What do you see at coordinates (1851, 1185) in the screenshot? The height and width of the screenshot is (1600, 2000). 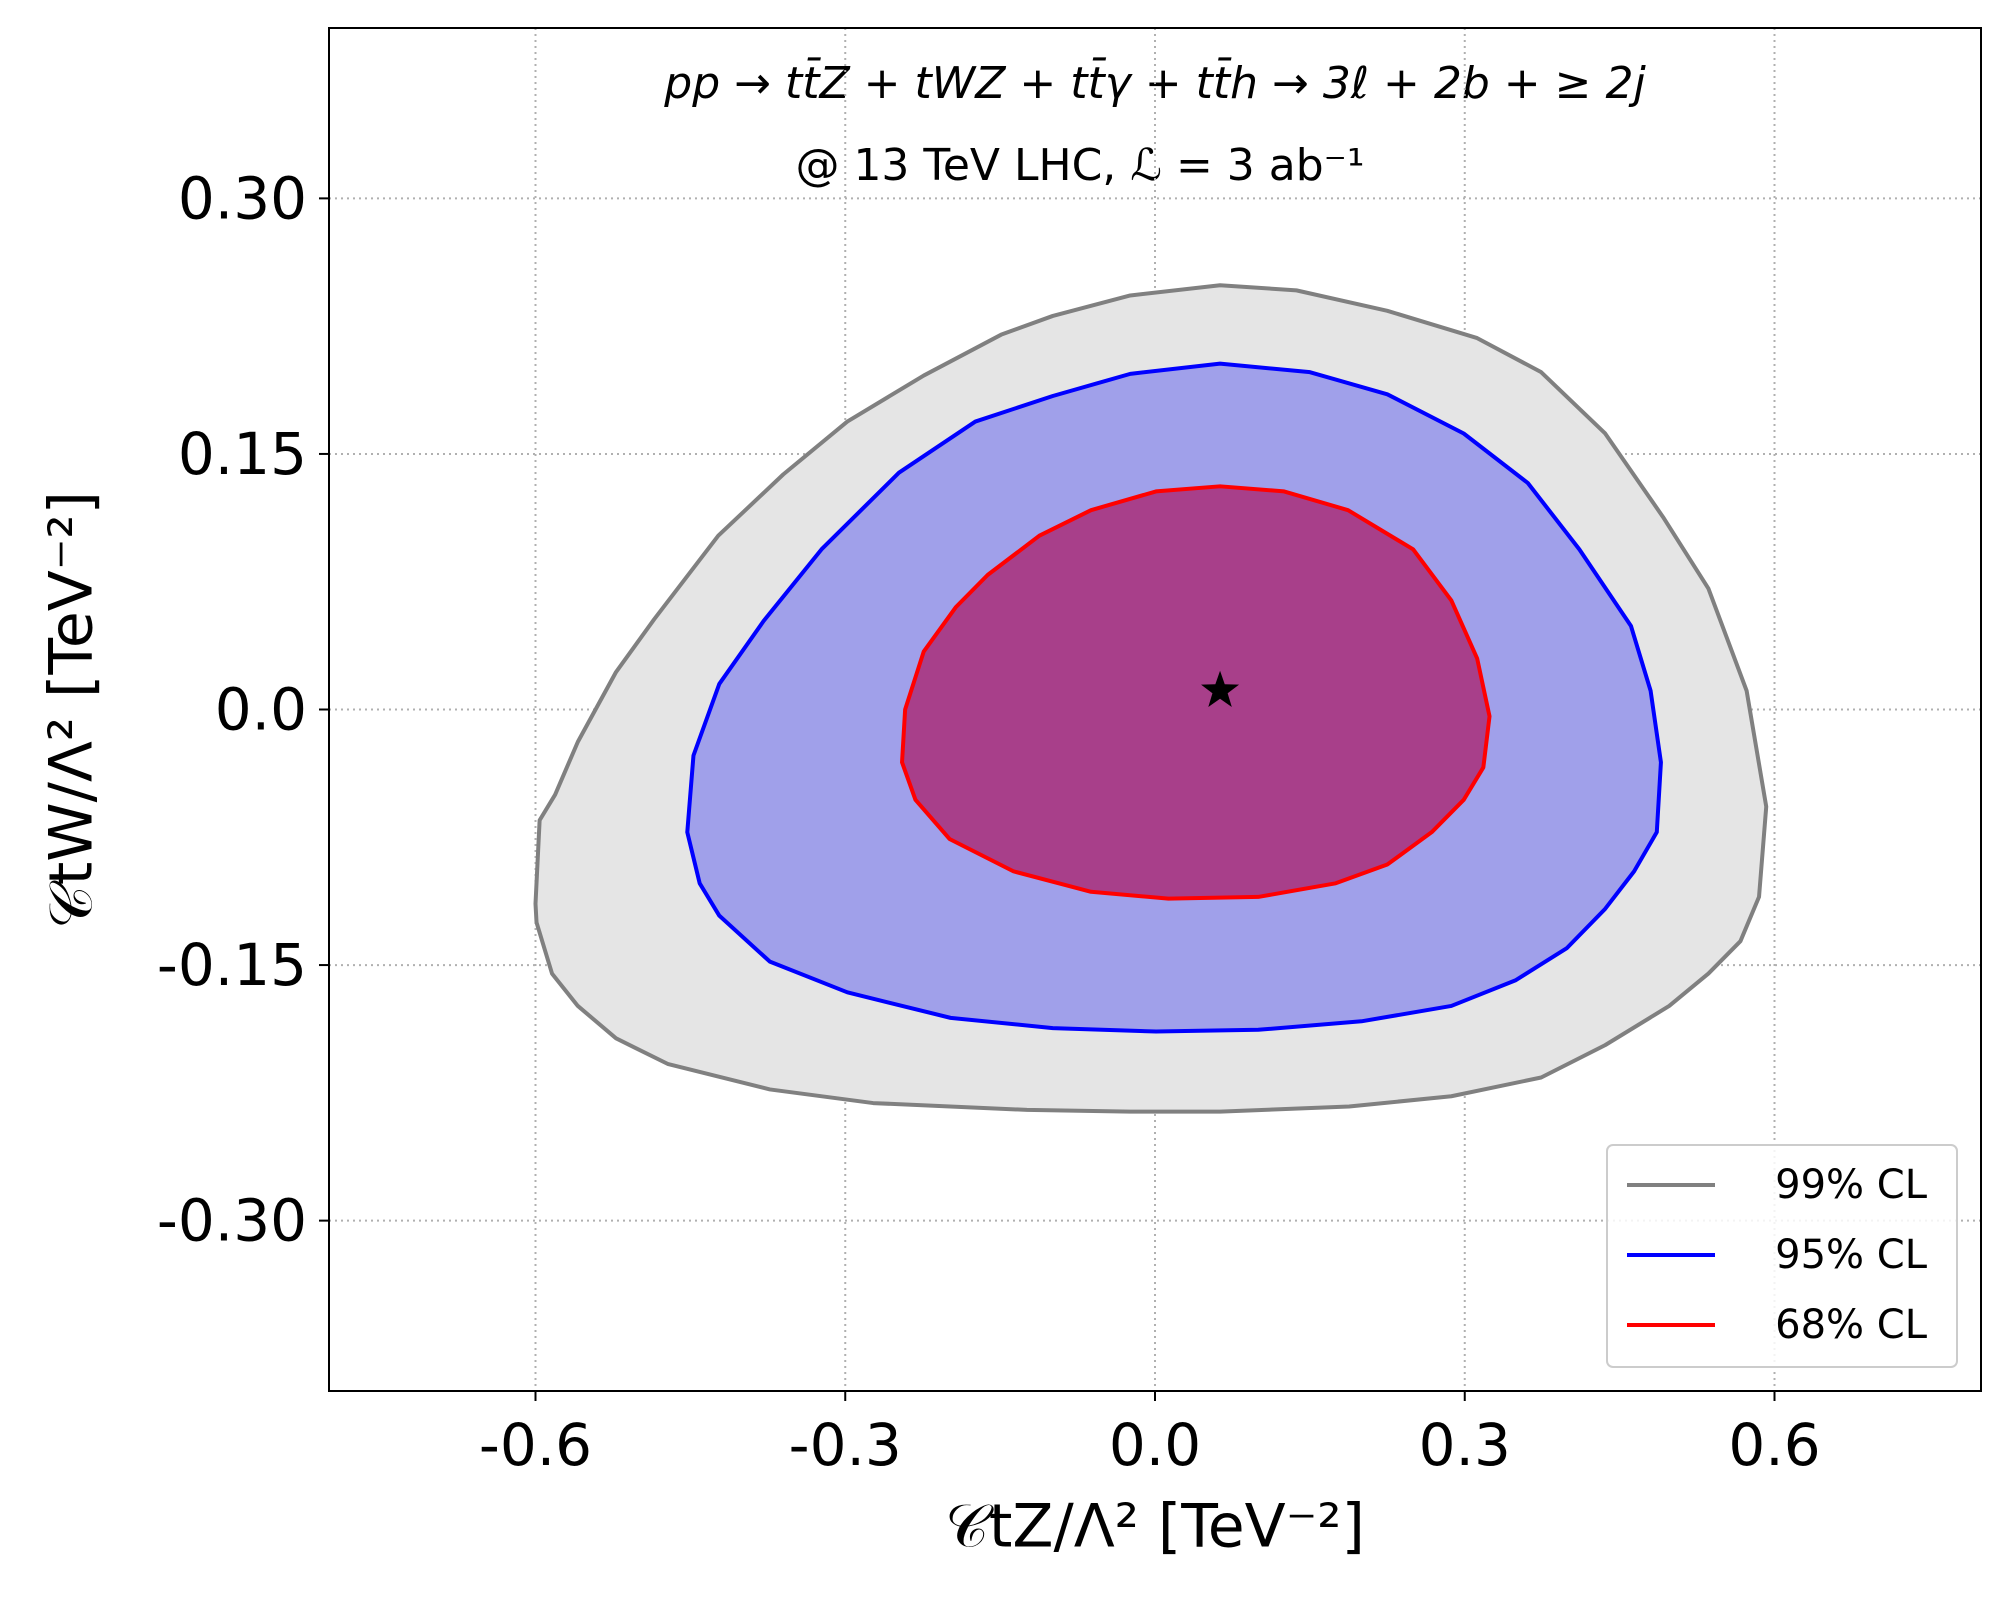 I see `legend-label: 99% CL` at bounding box center [1851, 1185].